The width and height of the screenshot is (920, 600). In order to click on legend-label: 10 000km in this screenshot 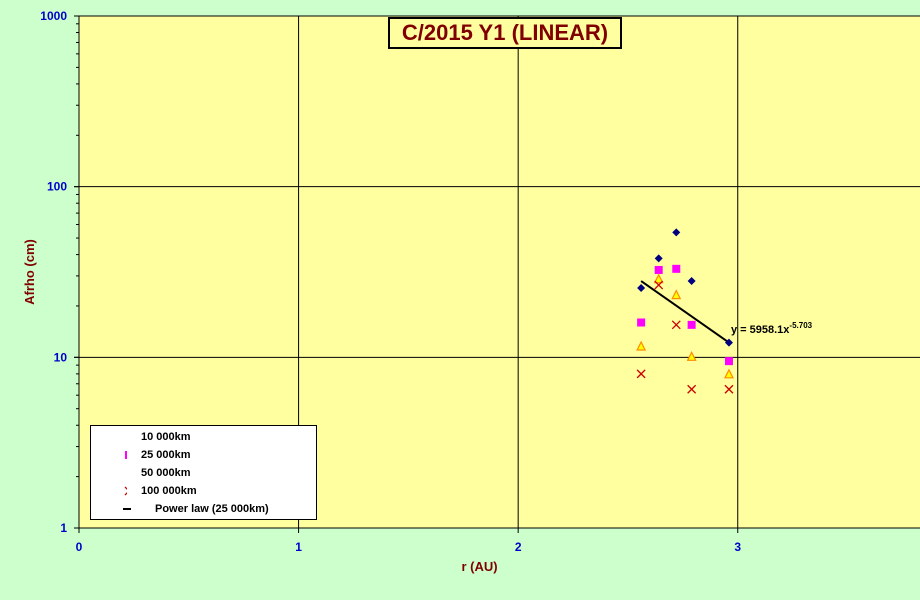, I will do `click(166, 437)`.